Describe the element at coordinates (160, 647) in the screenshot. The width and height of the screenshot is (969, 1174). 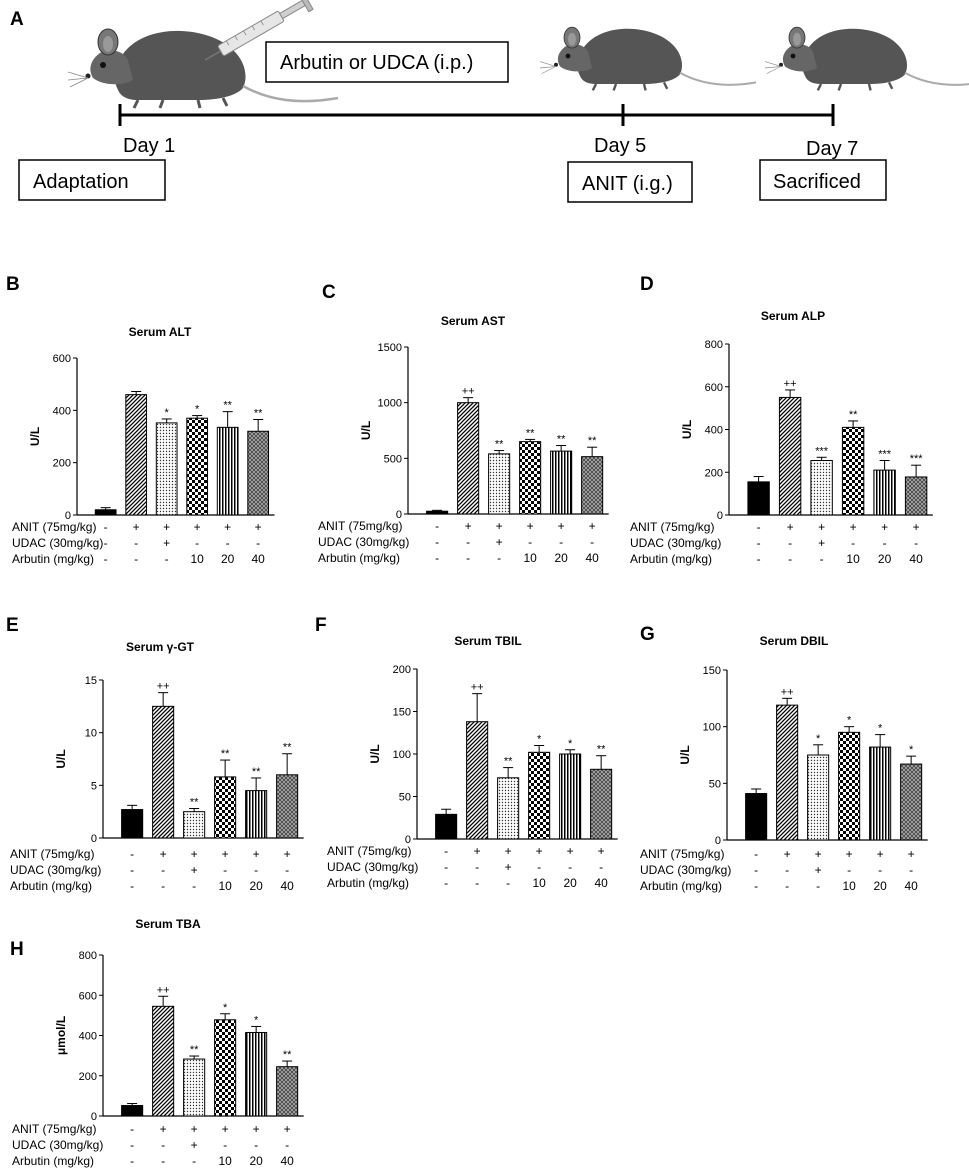
I see `chart-title: Serum γ-GT` at that location.